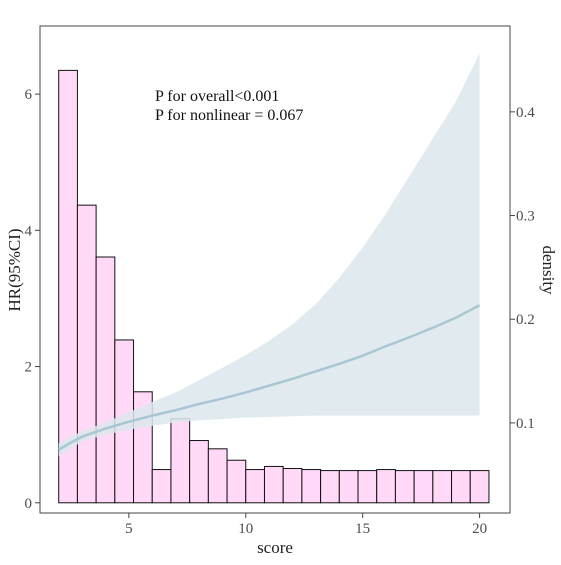  What do you see at coordinates (29, 231) in the screenshot?
I see `y-left-tick-label: 4` at bounding box center [29, 231].